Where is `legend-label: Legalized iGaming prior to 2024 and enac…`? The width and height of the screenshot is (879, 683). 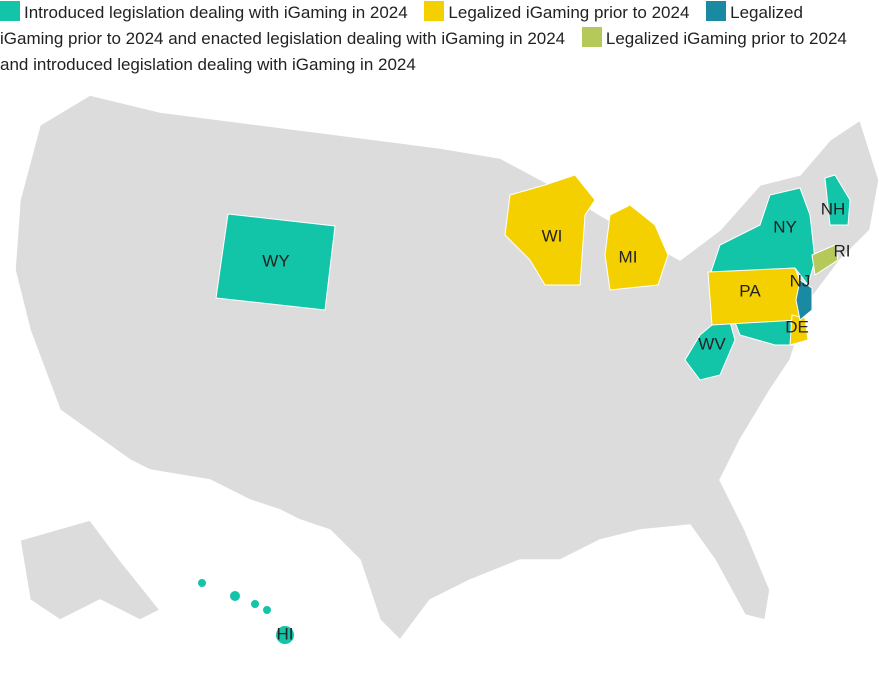 legend-label: Legalized iGaming prior to 2024 and enac… is located at coordinates (401, 25).